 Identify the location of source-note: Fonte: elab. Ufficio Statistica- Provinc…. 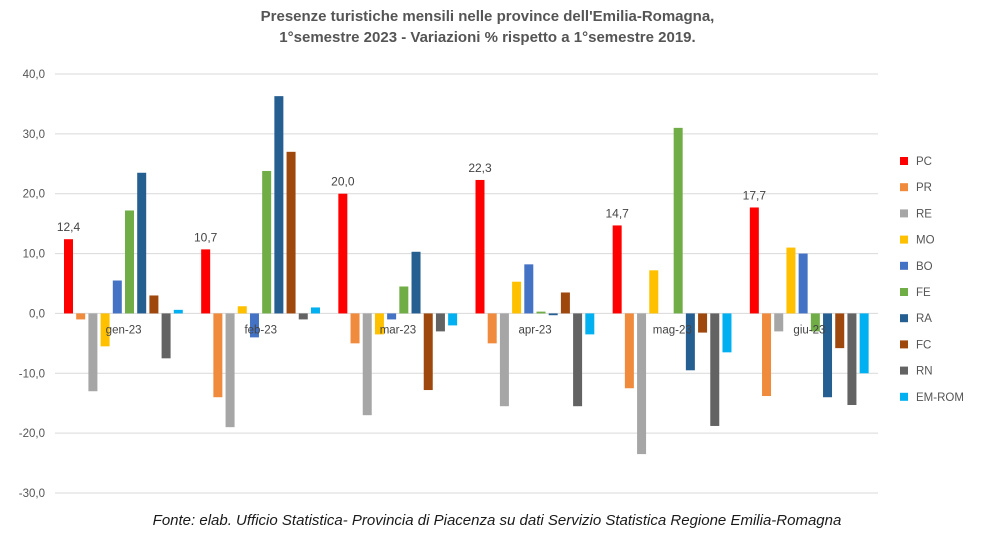
(497, 520).